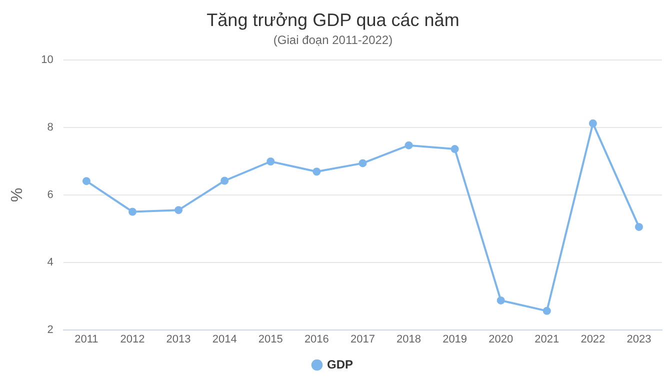 The height and width of the screenshot is (385, 668). What do you see at coordinates (547, 339) in the screenshot?
I see `x-tick-label: 2021` at bounding box center [547, 339].